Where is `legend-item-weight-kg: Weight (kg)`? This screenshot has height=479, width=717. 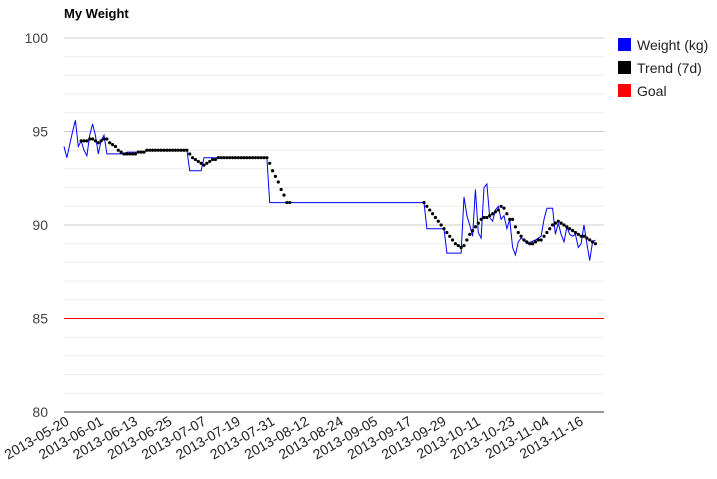
legend-item-weight-kg: Weight (kg) is located at coordinates (663, 45).